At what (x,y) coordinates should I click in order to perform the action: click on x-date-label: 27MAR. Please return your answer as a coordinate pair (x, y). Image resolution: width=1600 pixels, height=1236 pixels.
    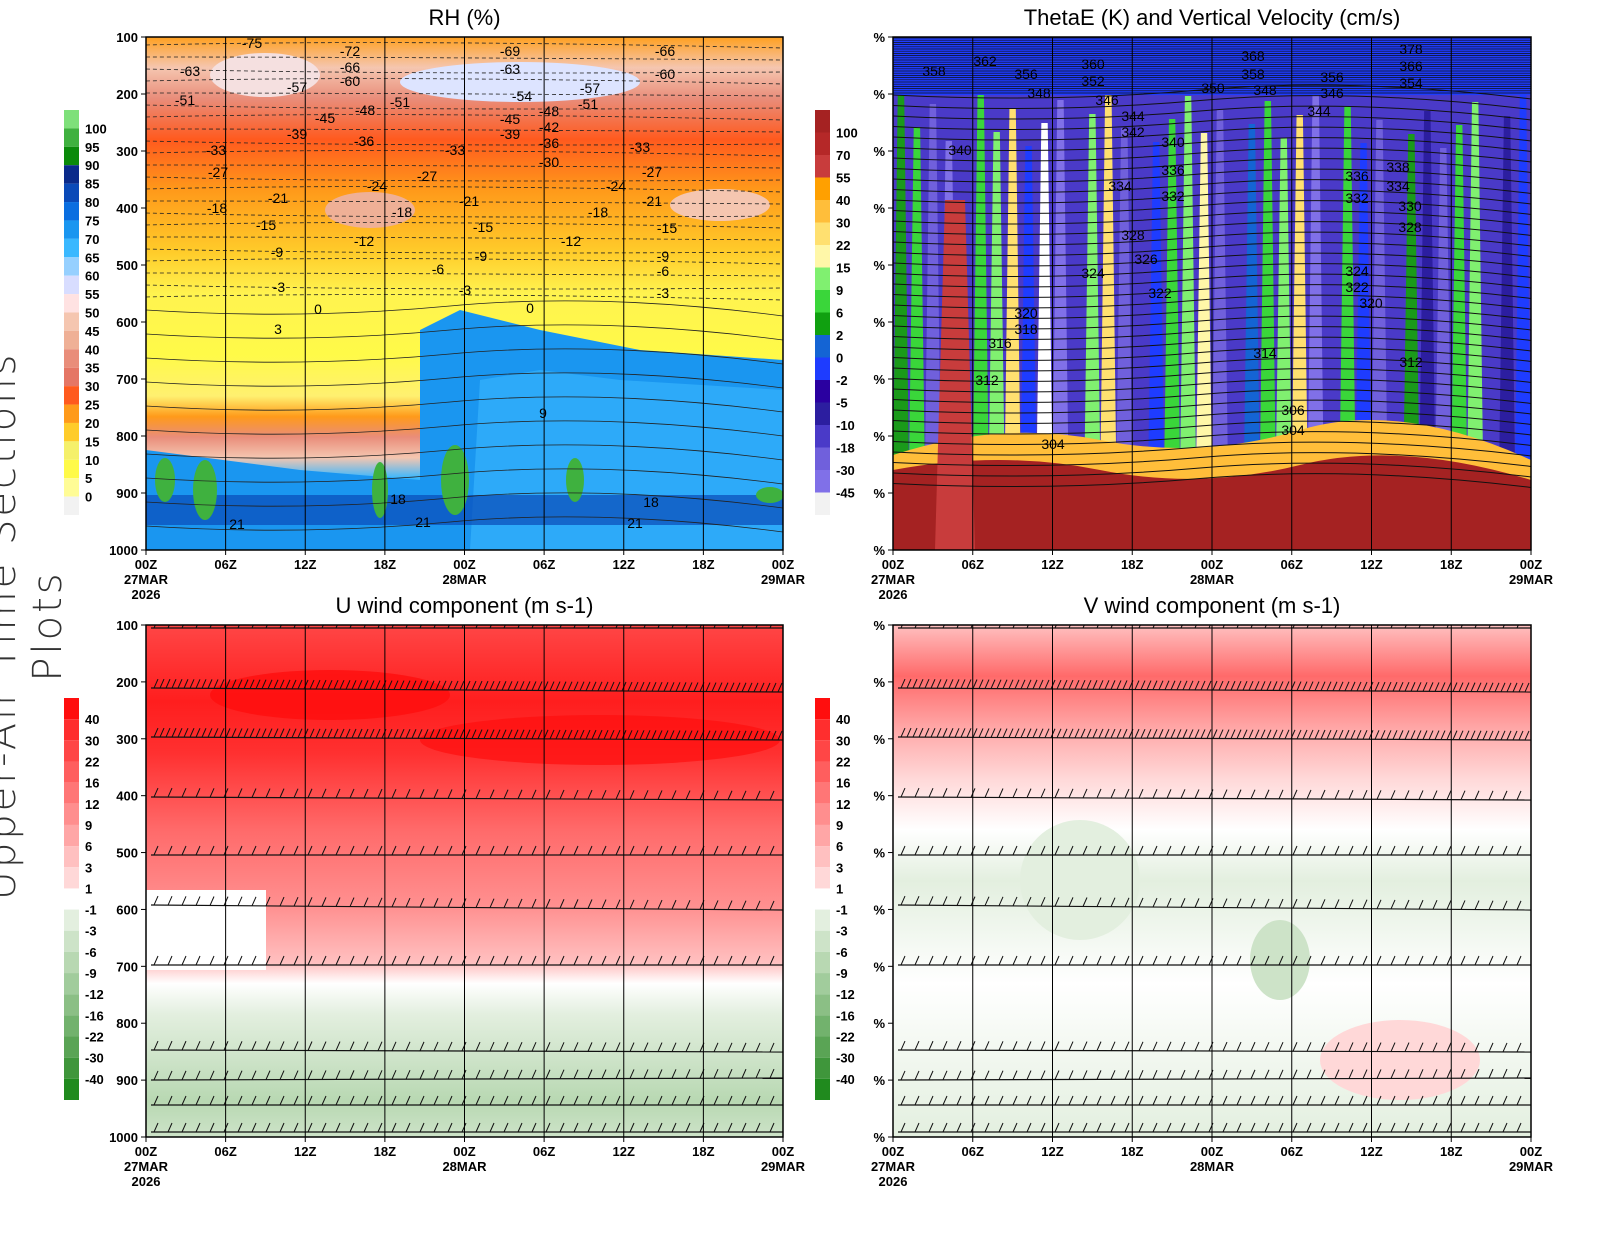
    Looking at the image, I should click on (893, 579).